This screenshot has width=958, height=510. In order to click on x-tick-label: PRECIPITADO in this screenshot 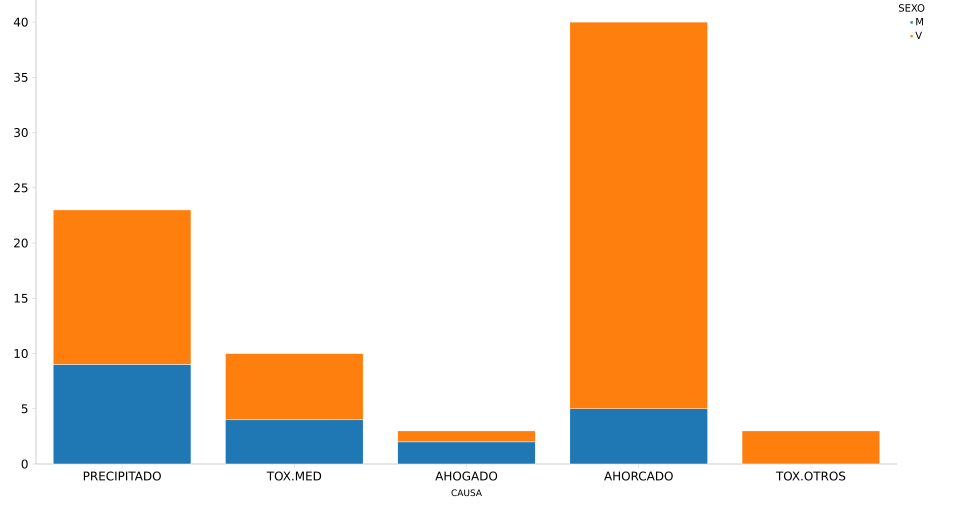, I will do `click(122, 476)`.